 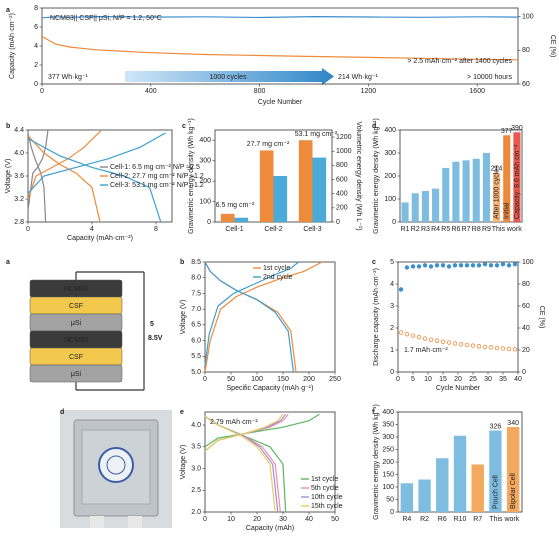 What do you see at coordinates (358, 77) in the screenshot?
I see `annotation: 214 Wh·kg⁻¹` at bounding box center [358, 77].